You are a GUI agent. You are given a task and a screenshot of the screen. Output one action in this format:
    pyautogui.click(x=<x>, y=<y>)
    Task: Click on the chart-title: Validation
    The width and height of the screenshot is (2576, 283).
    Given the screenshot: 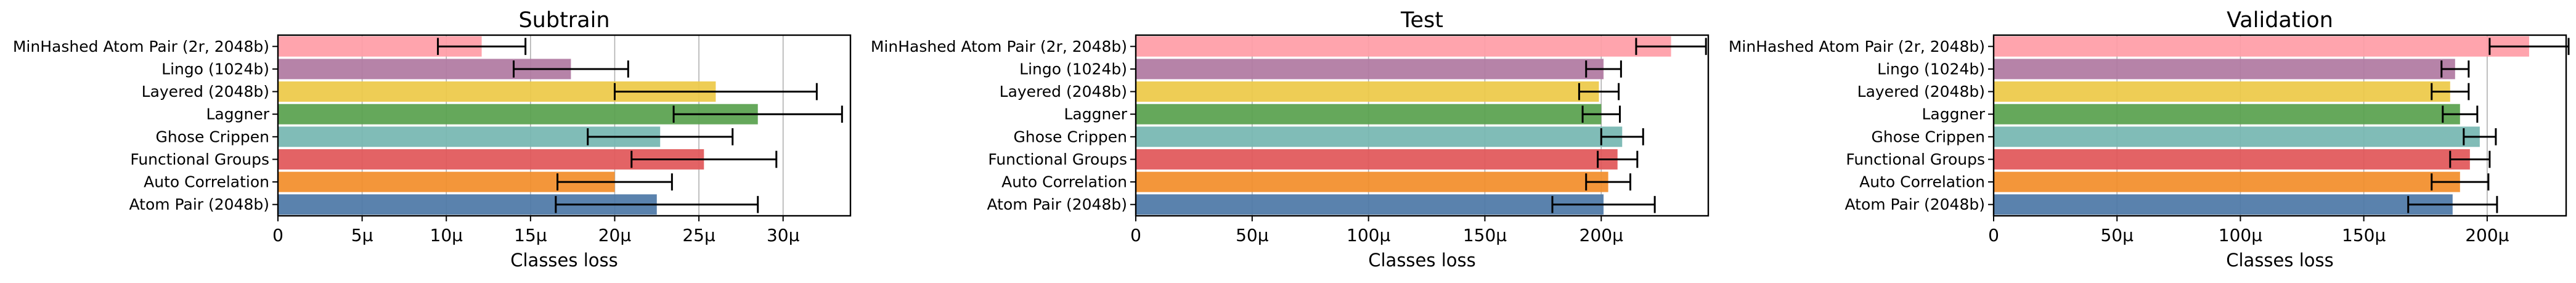 What is the action you would take?
    pyautogui.click(x=2280, y=20)
    